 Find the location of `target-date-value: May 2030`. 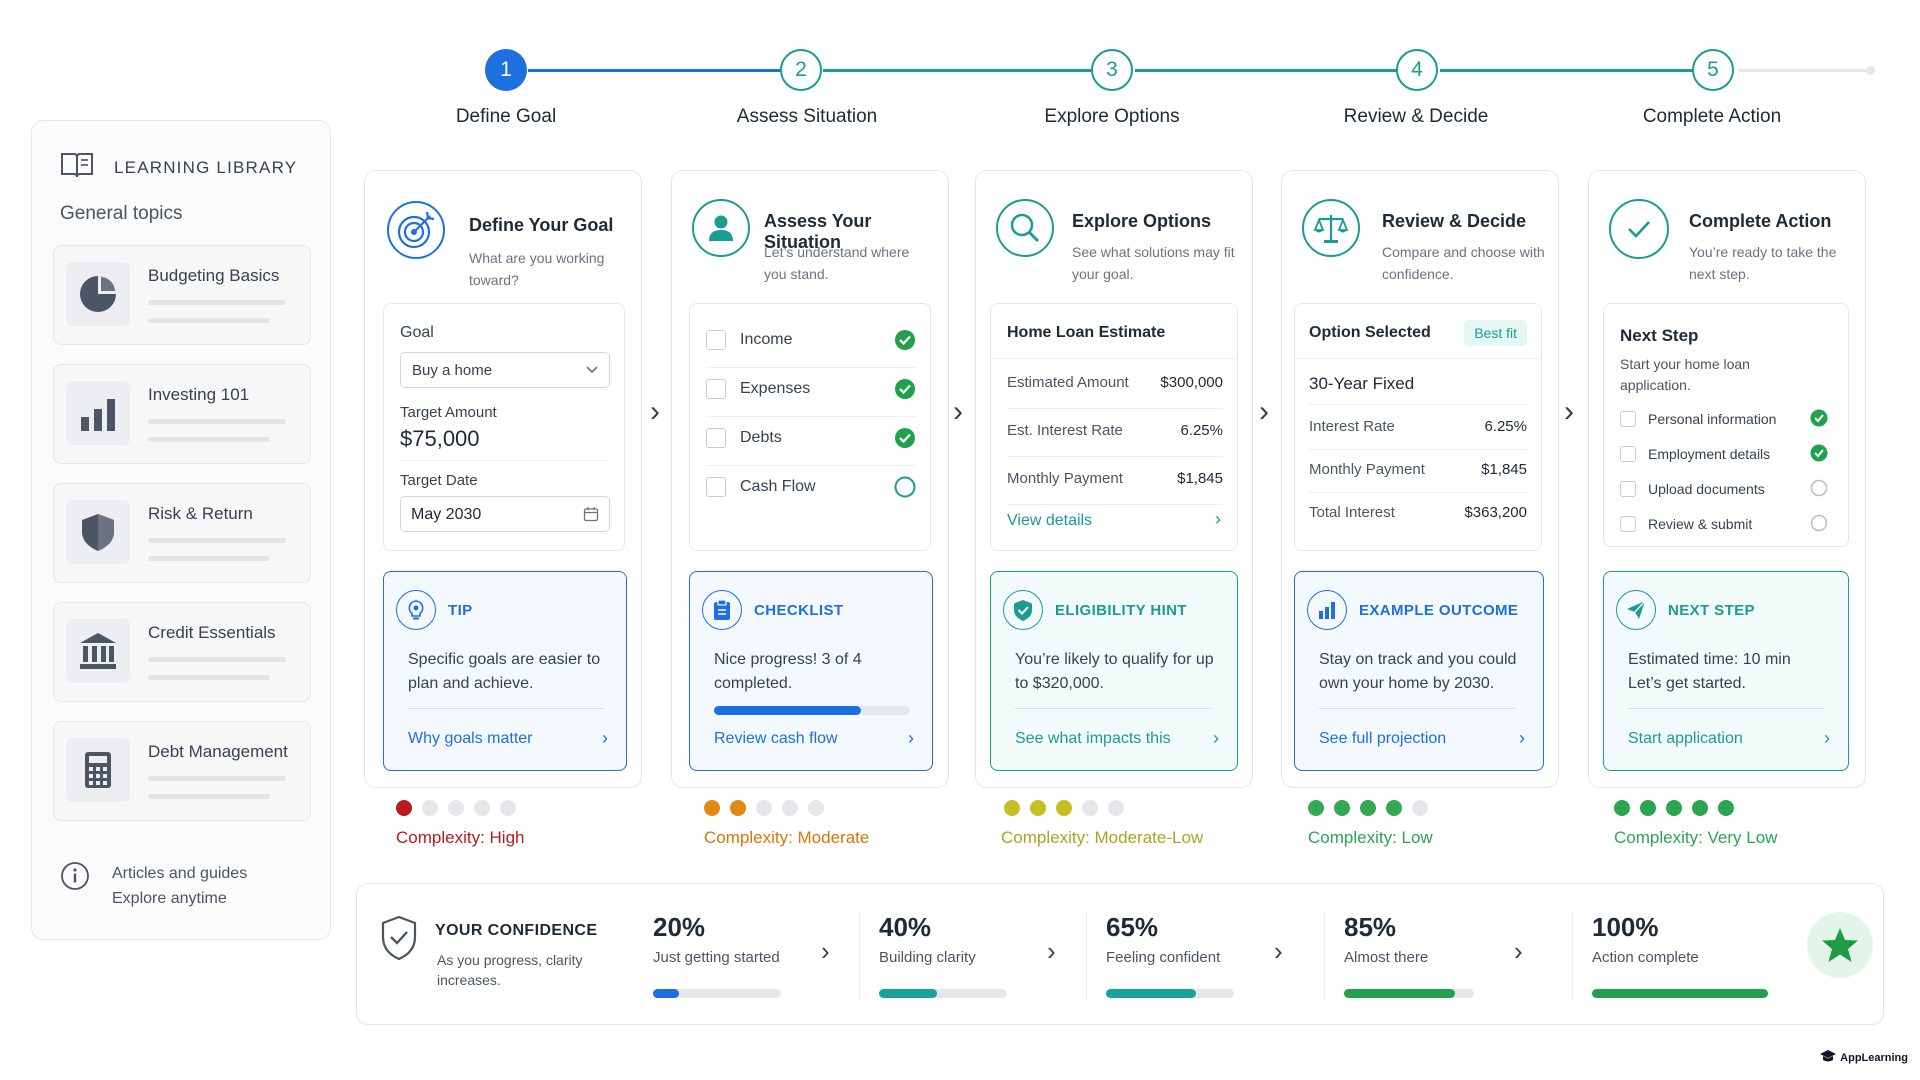

target-date-value: May 2030 is located at coordinates (446, 514).